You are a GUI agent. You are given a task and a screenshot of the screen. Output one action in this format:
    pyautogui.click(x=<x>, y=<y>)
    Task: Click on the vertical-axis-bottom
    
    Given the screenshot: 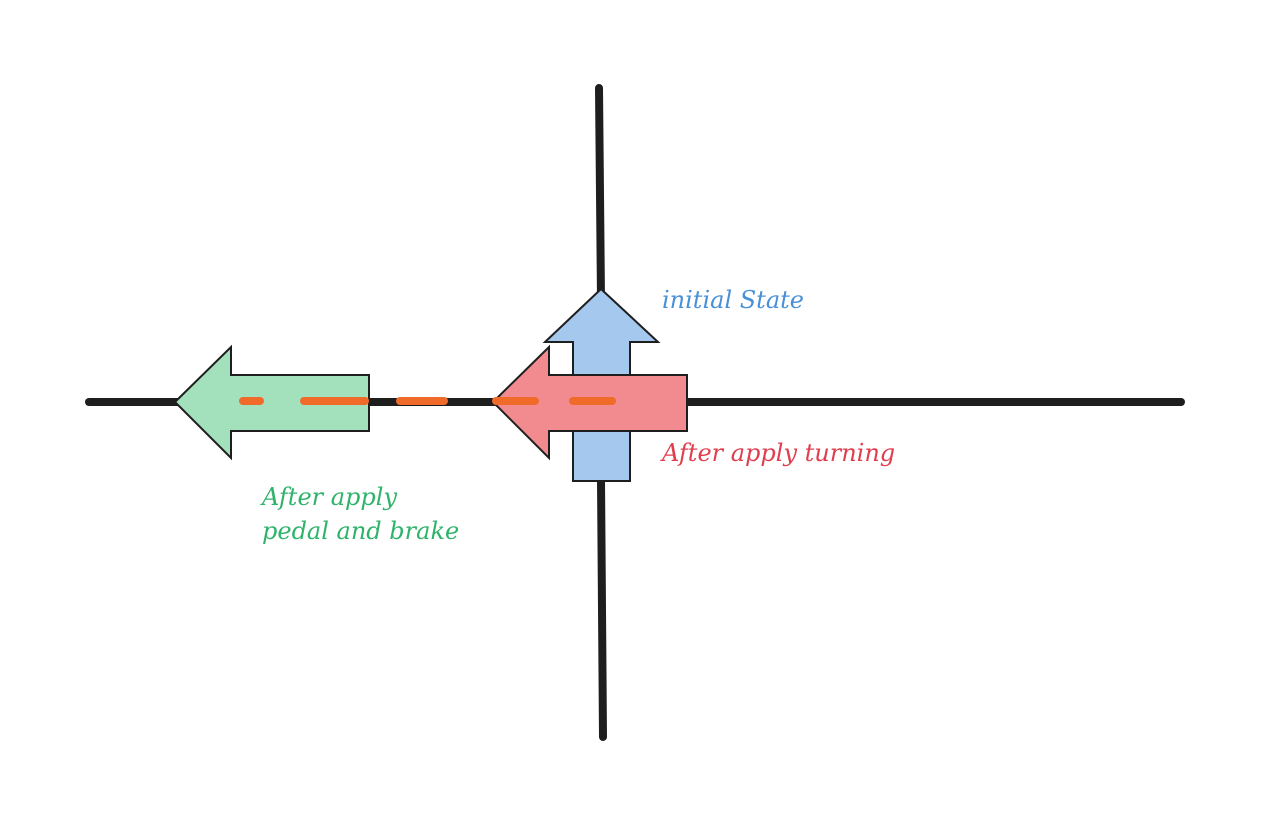 What is the action you would take?
    pyautogui.click(x=602, y=608)
    